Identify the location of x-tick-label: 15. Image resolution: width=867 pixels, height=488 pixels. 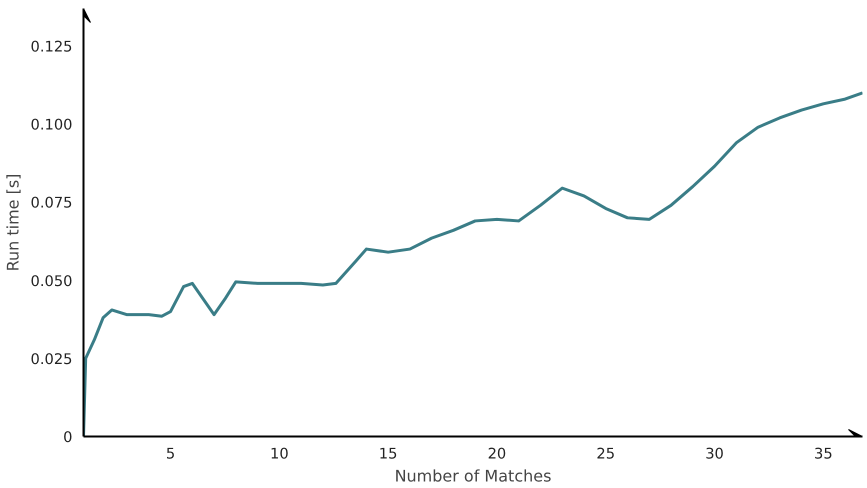
(388, 454).